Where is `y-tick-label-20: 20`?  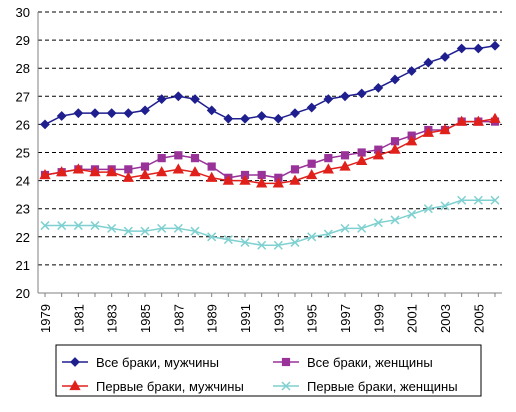
y-tick-label-20: 20 is located at coordinates (23, 293).